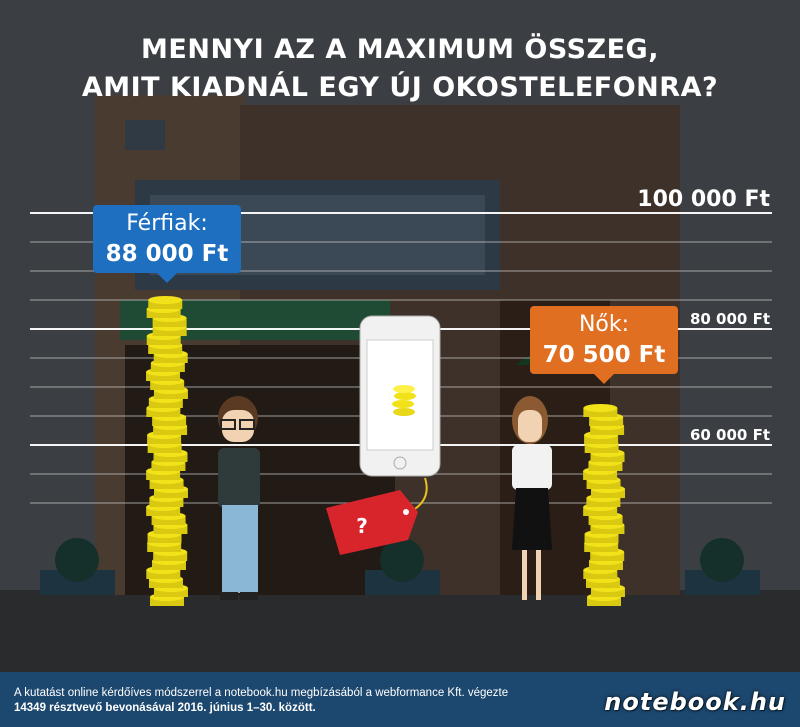 This screenshot has width=800, height=727. Describe the element at coordinates (167, 253) in the screenshot. I see `men-value: 88 000 Ft` at that location.